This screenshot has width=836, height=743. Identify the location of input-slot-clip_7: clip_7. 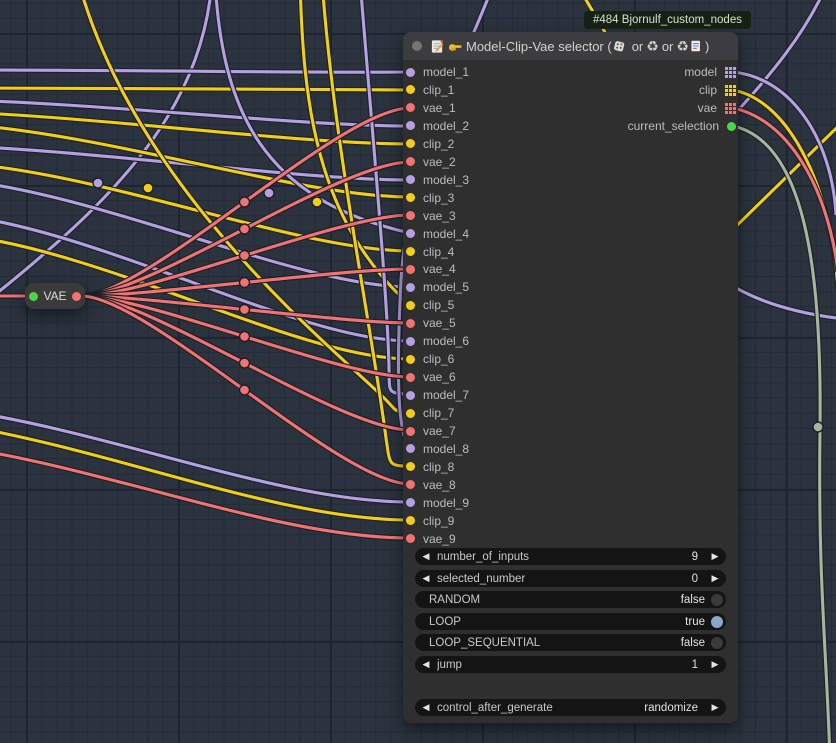
(430, 413).